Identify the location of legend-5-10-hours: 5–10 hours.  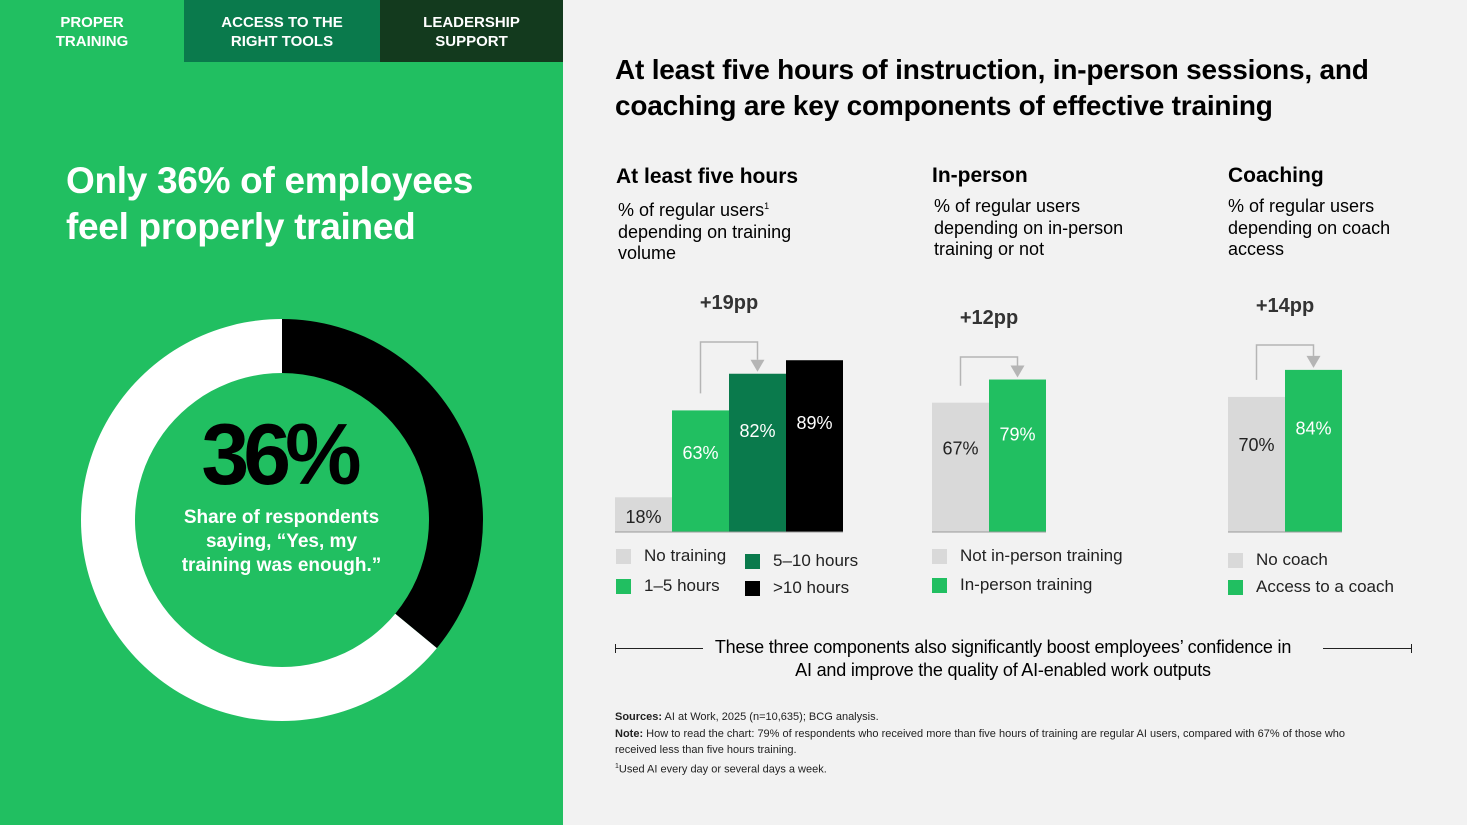
(801, 561).